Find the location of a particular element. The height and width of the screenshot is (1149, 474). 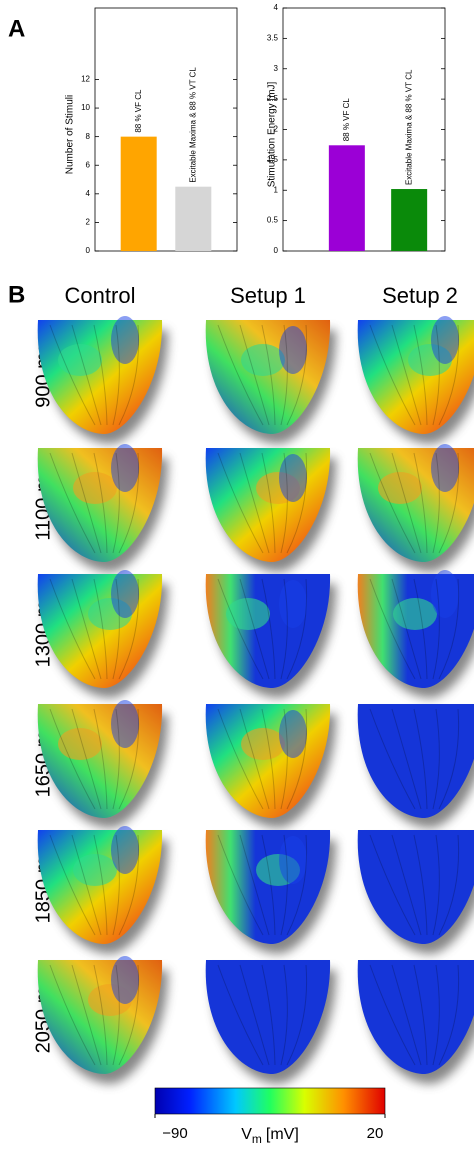

y-tick-label: 0 is located at coordinates (276, 250).